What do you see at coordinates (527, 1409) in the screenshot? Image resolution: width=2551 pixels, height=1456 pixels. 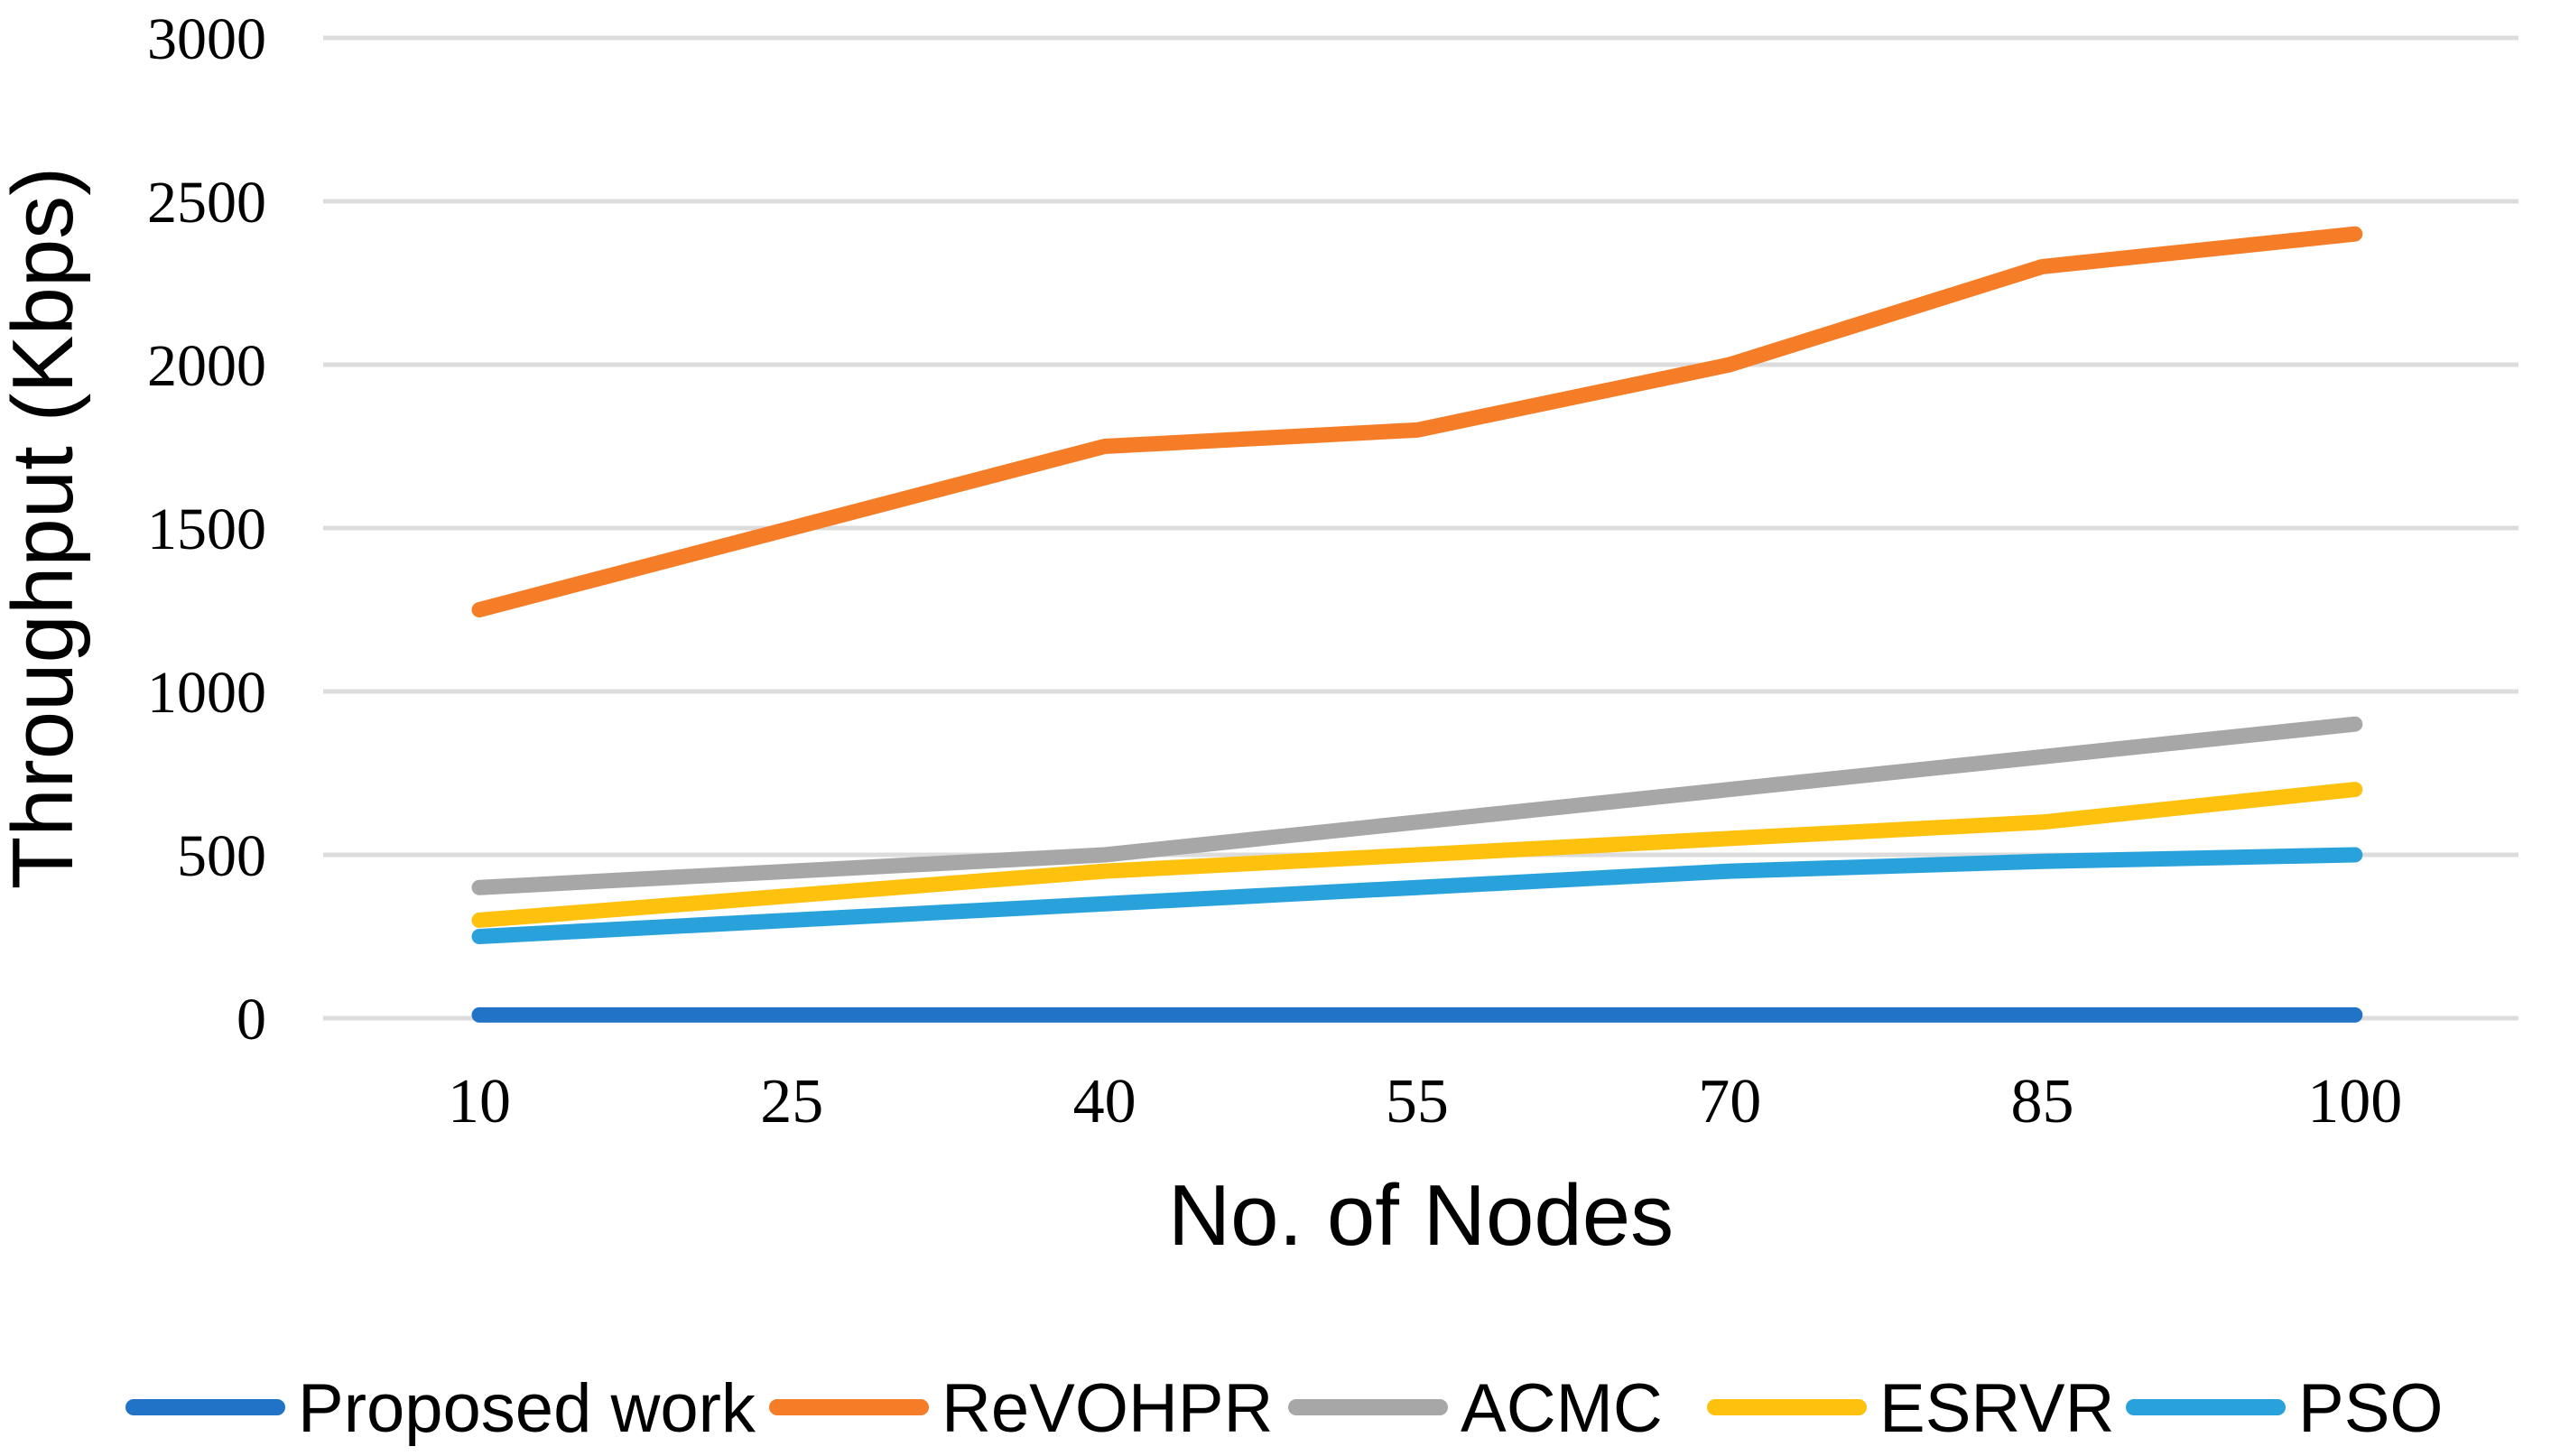 I see `legend-label-proposed-work: Proposed work` at bounding box center [527, 1409].